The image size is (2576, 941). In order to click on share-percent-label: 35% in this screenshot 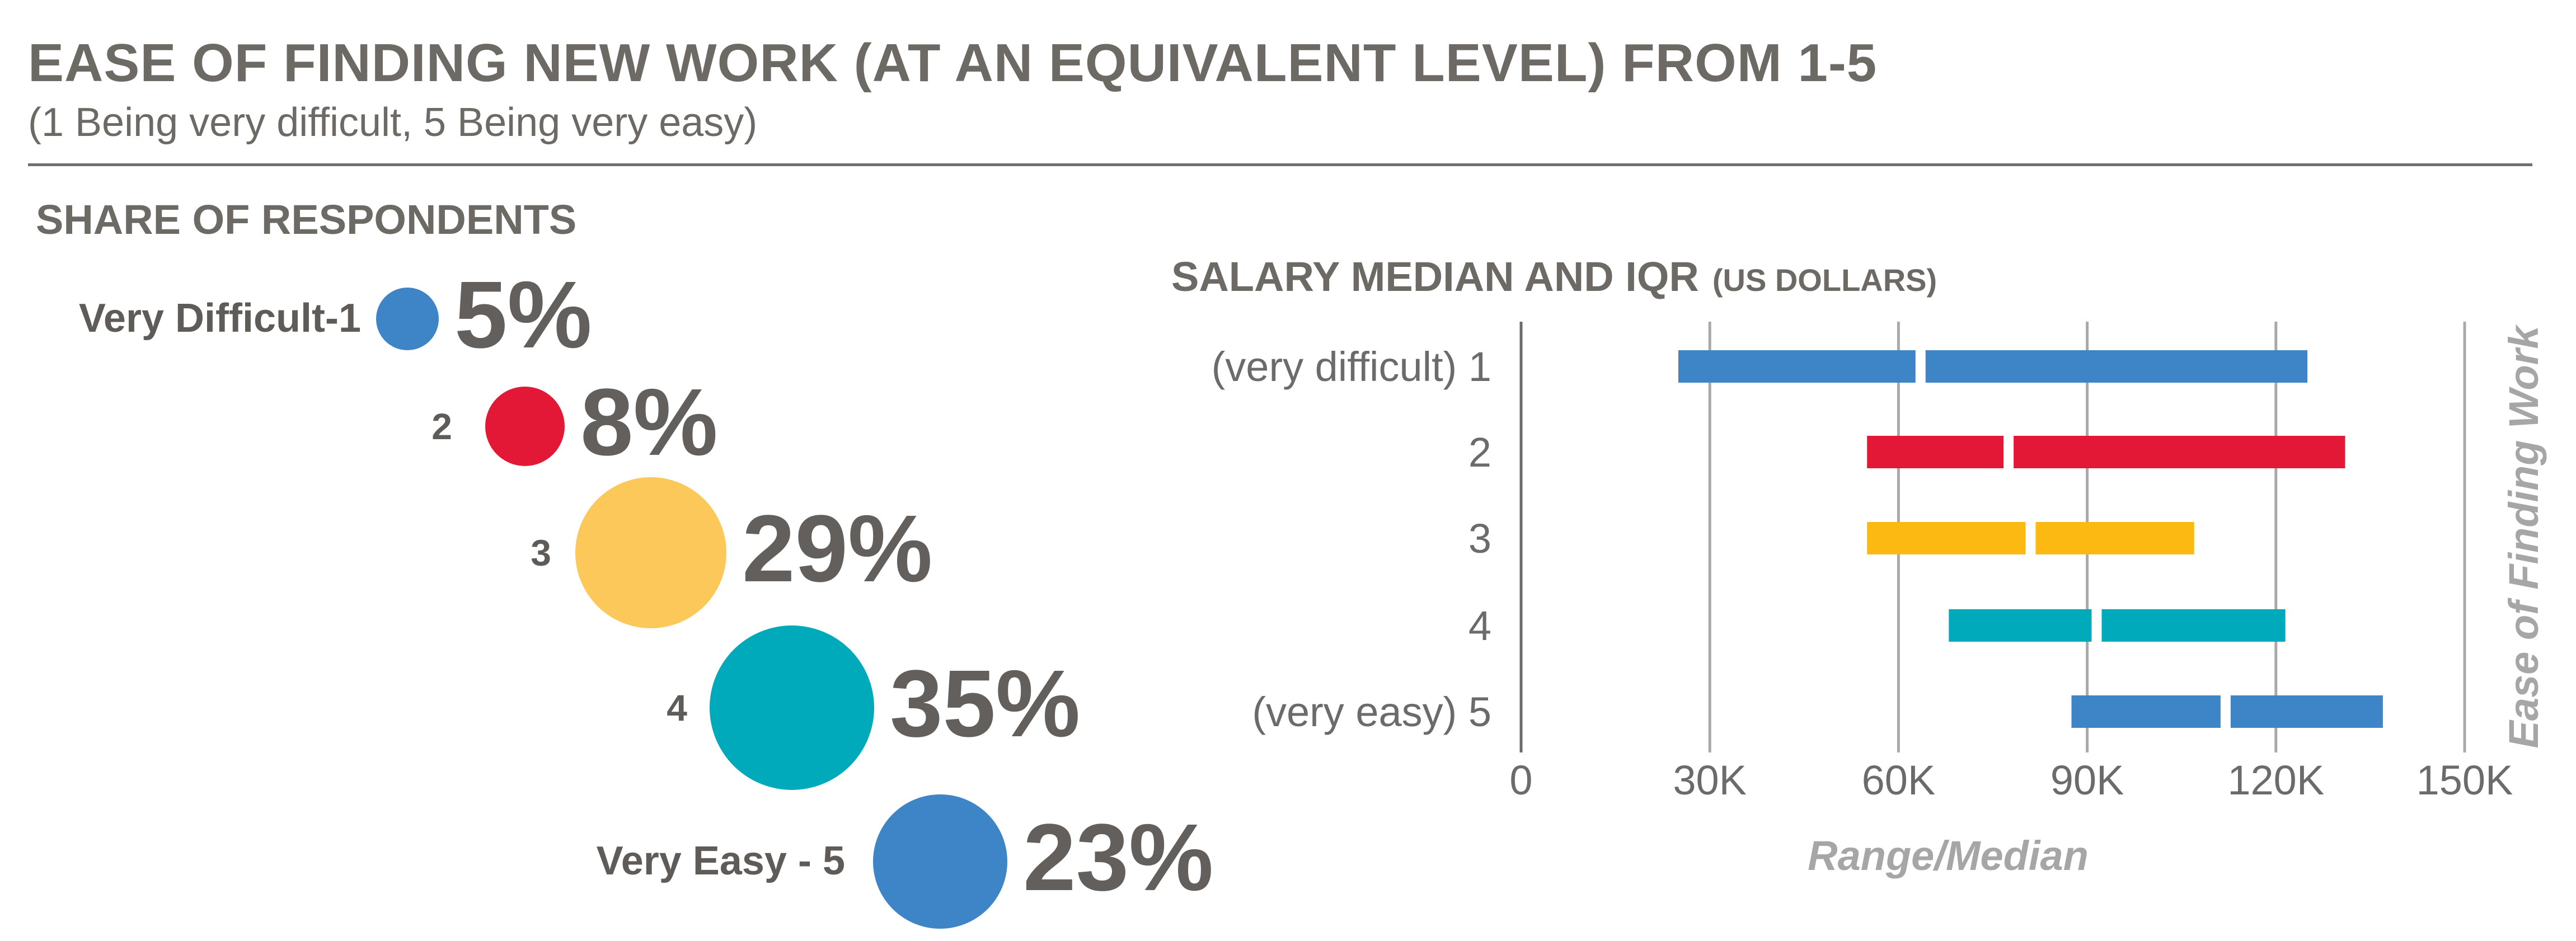, I will do `click(985, 703)`.